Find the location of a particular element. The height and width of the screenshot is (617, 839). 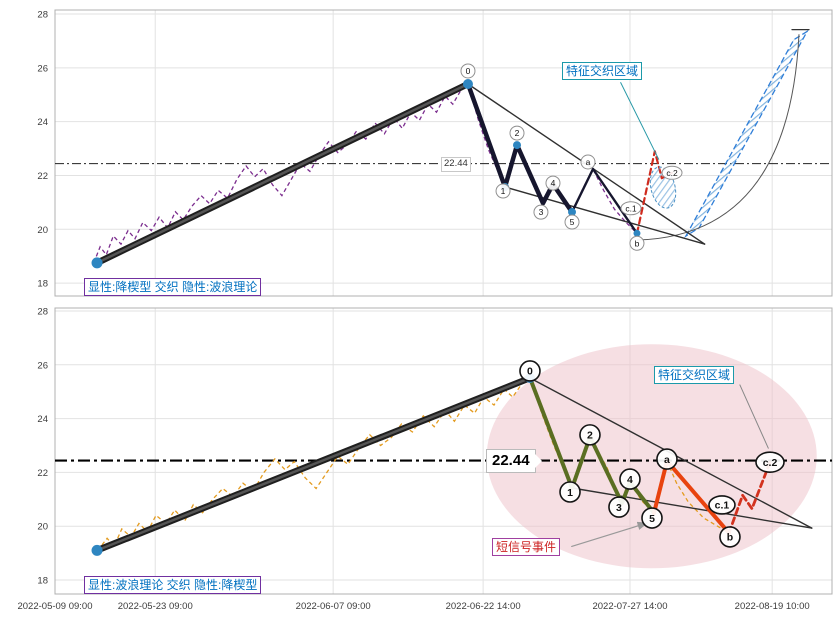

feature-highlight-ellipse is located at coordinates (651, 456).